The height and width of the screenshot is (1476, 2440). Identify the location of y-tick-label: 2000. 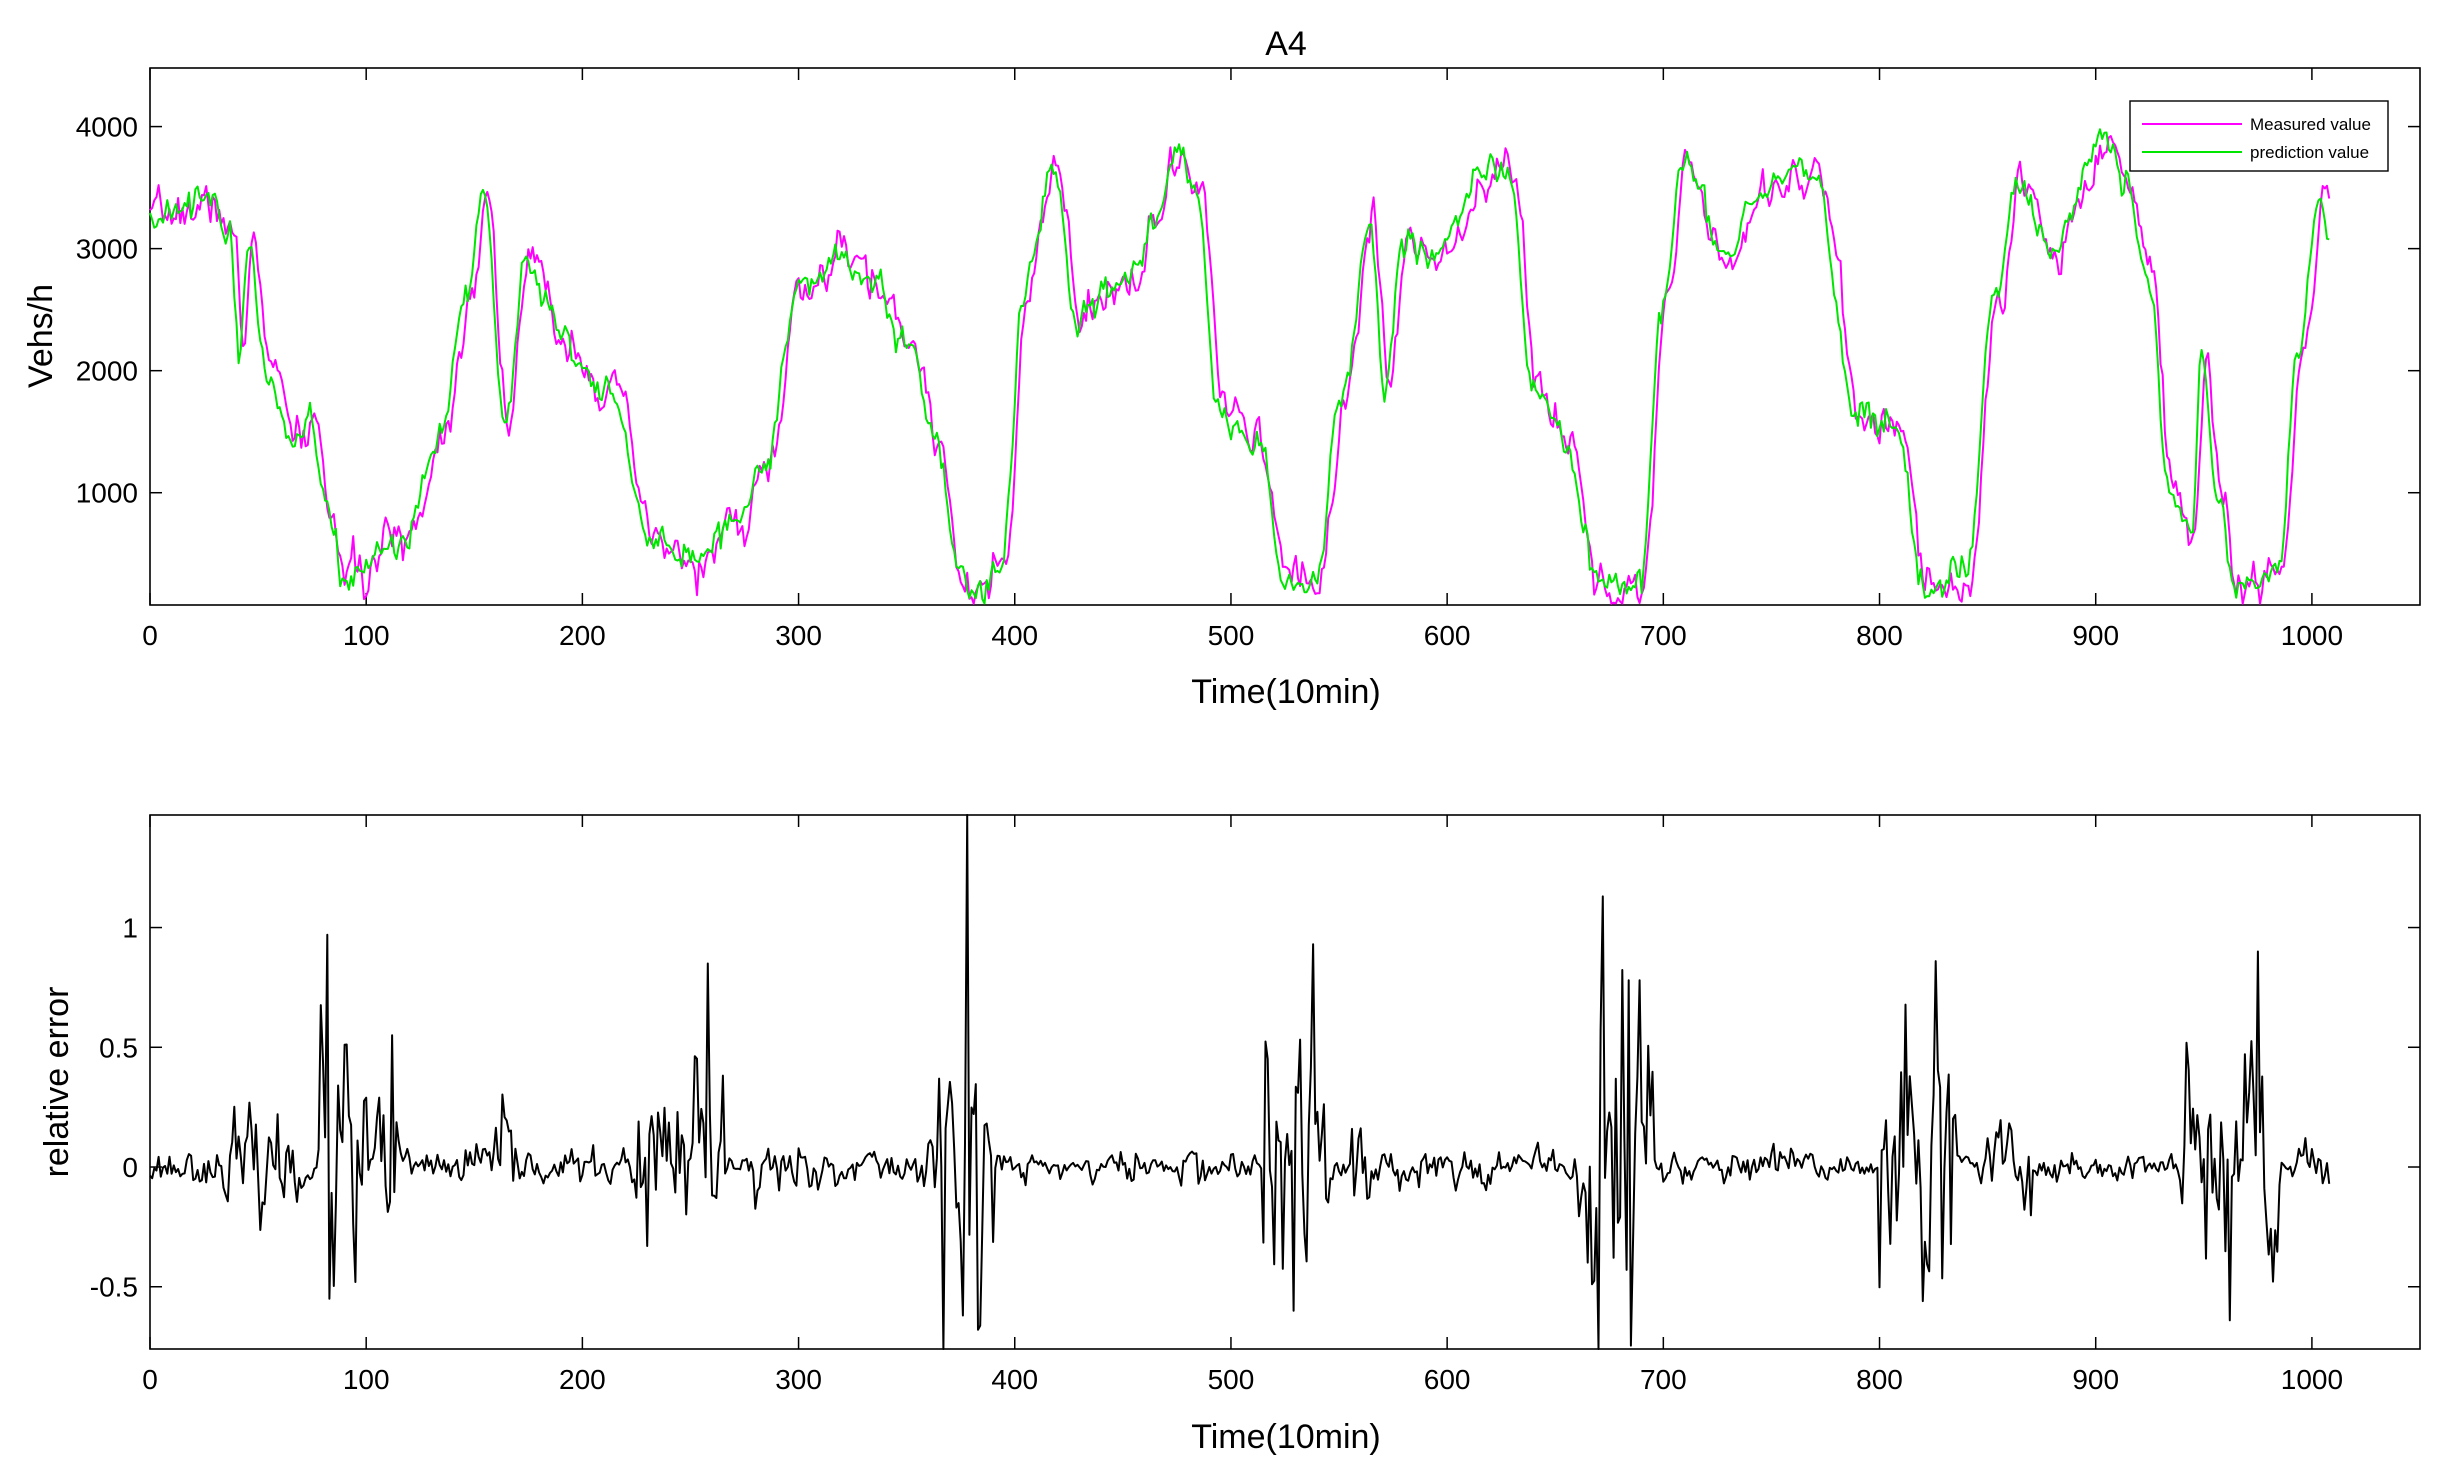
(107, 371).